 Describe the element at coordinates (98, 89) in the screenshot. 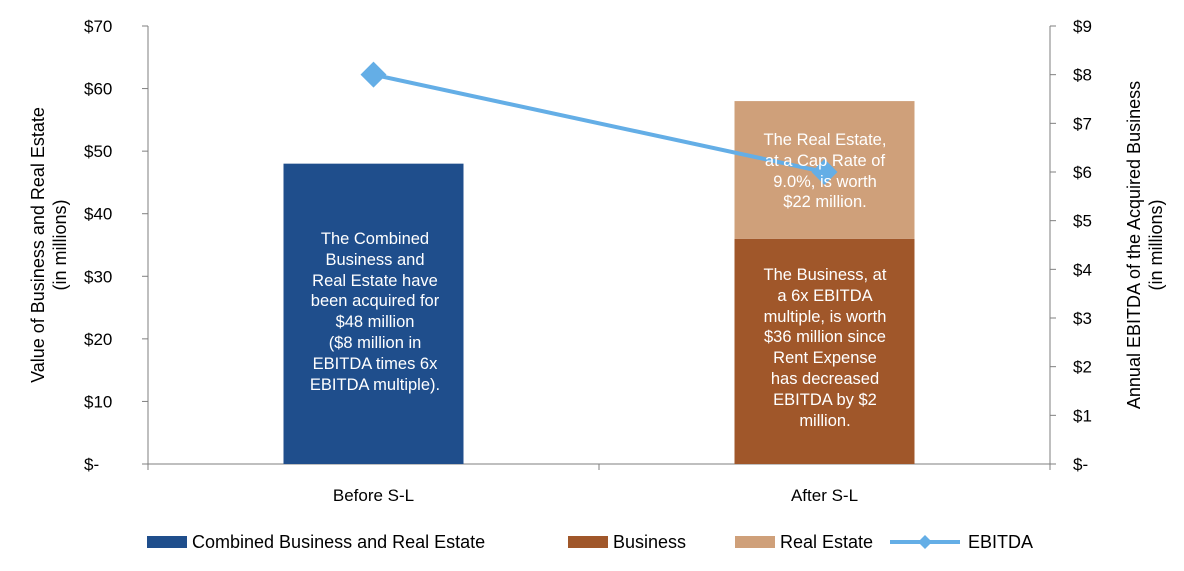

I see `y-tick-label: $60` at that location.